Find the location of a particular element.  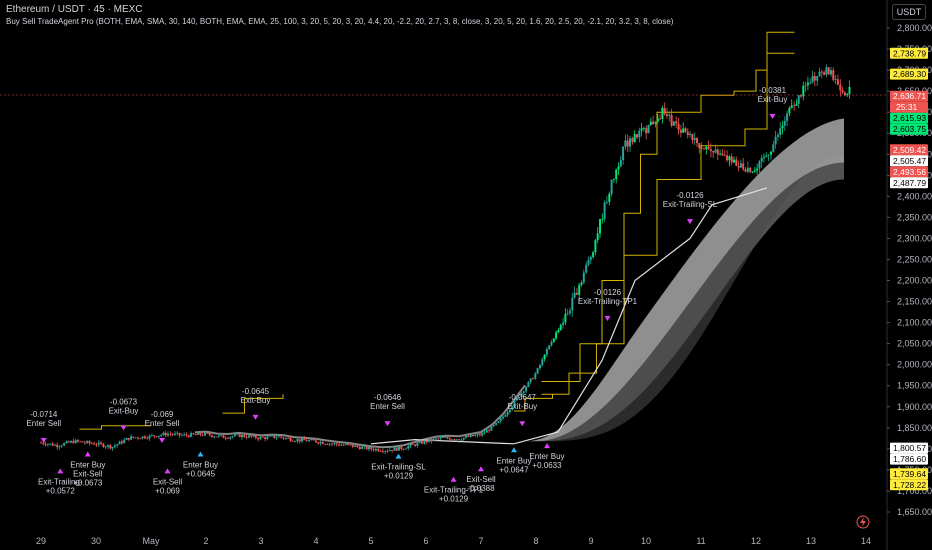

currency-button: USDT is located at coordinates (909, 12).